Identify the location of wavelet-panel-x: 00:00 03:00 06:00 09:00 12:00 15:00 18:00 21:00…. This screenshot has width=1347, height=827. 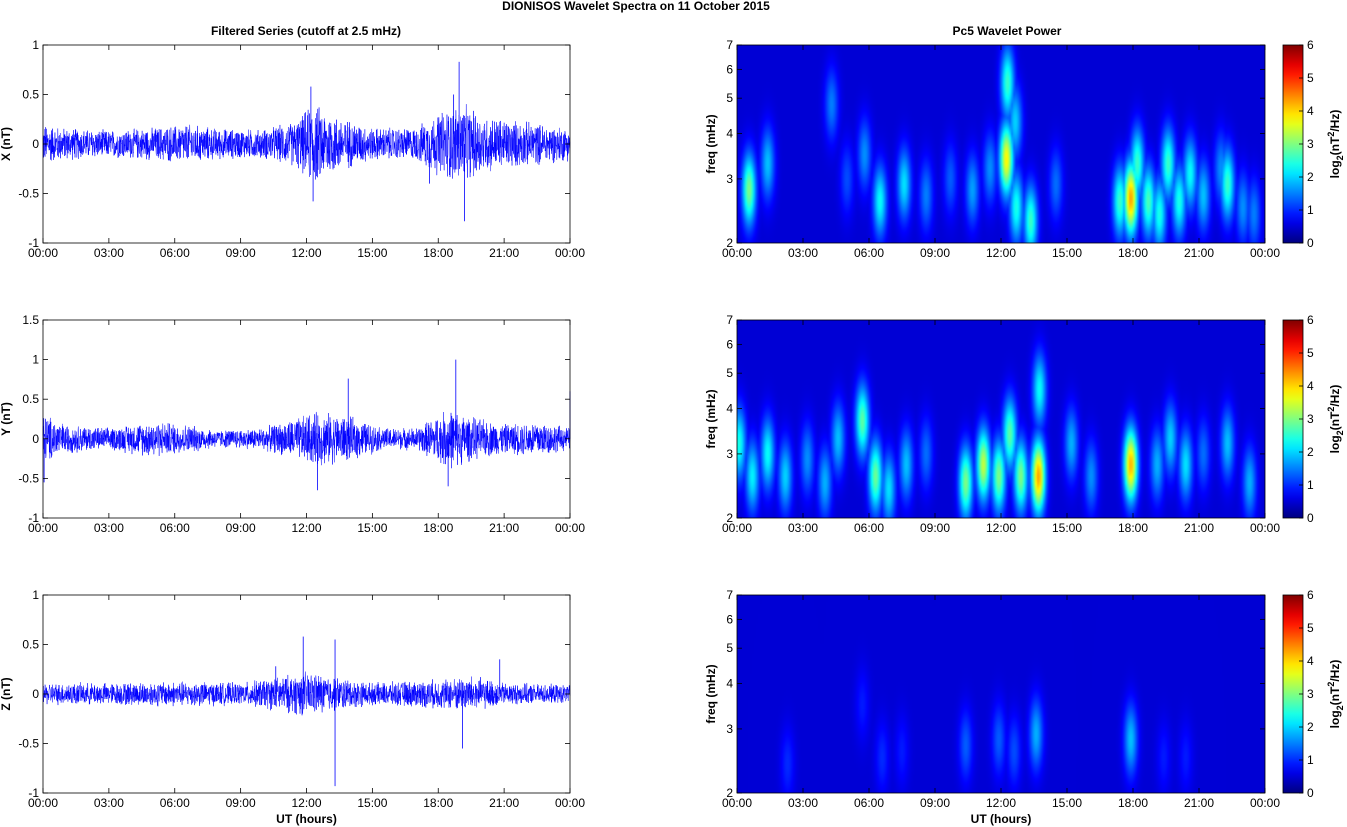
(1024, 149).